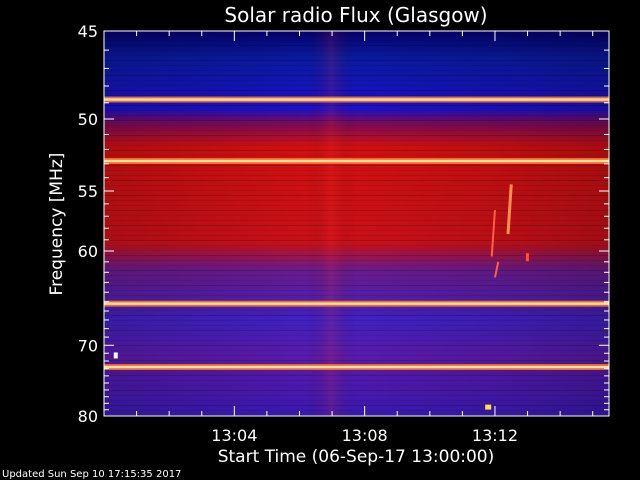  What do you see at coordinates (88, 345) in the screenshot?
I see `y-tick-label: 70` at bounding box center [88, 345].